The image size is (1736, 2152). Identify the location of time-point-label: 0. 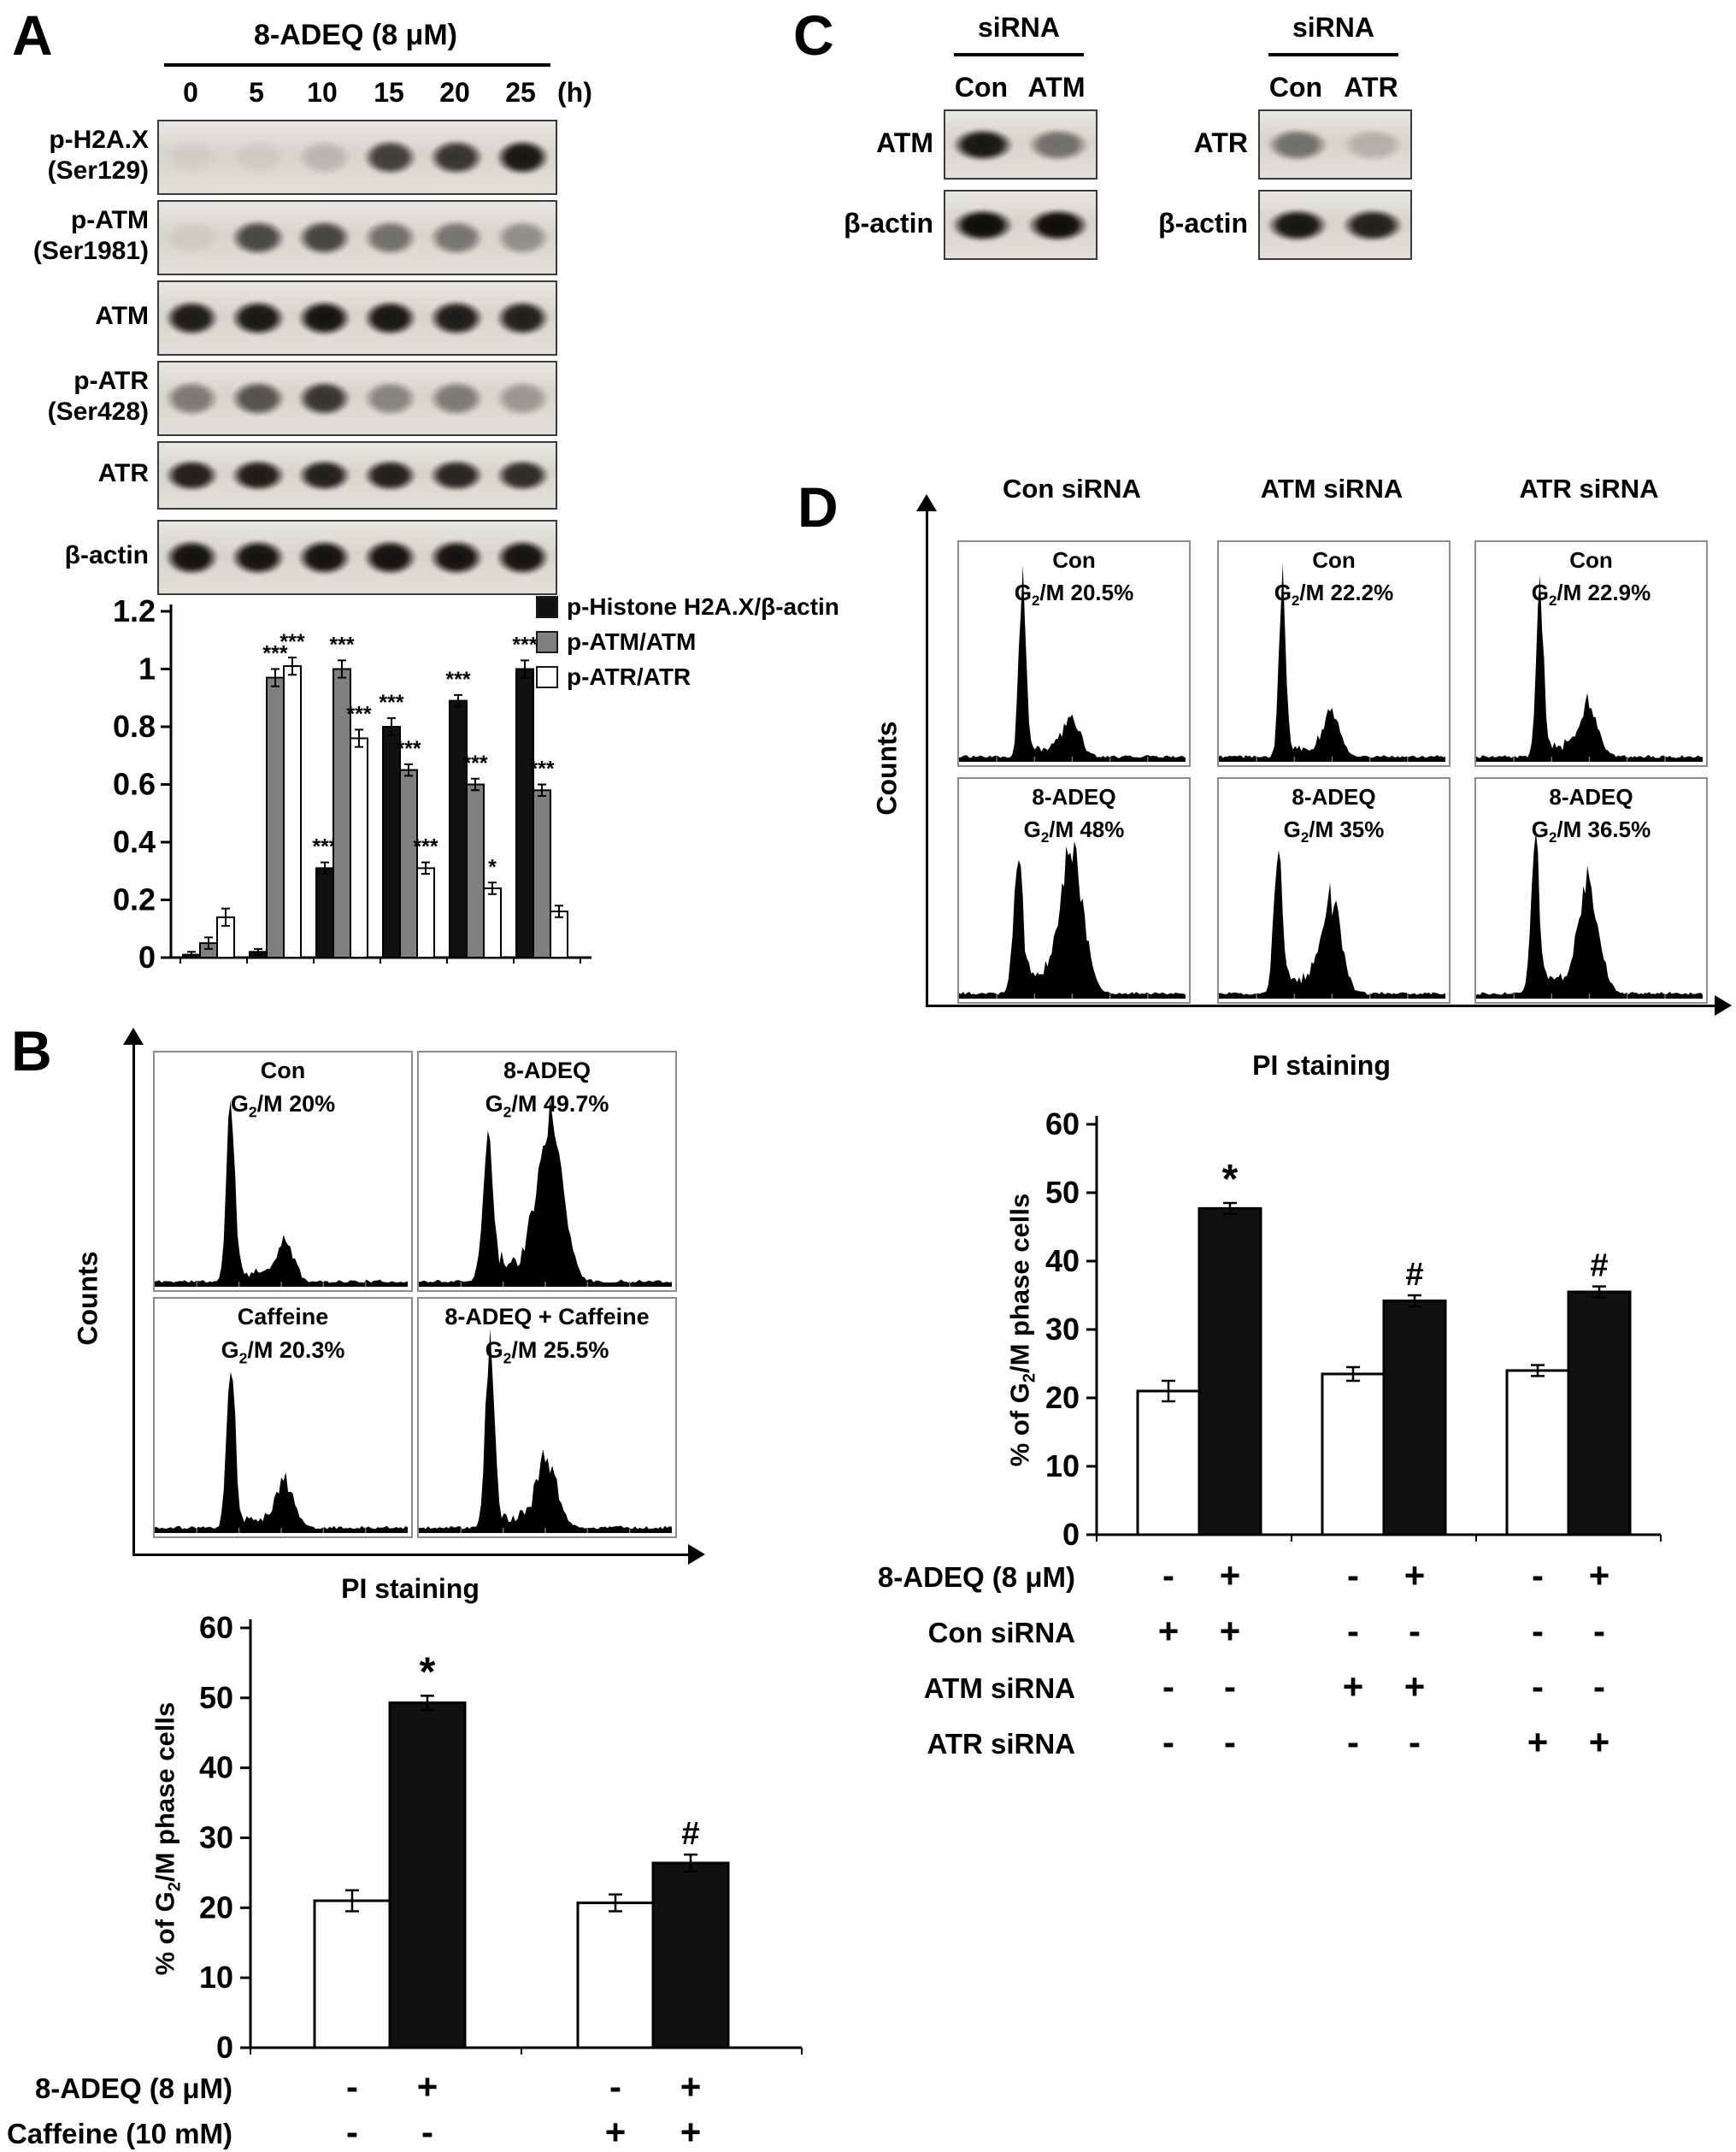
(191, 92).